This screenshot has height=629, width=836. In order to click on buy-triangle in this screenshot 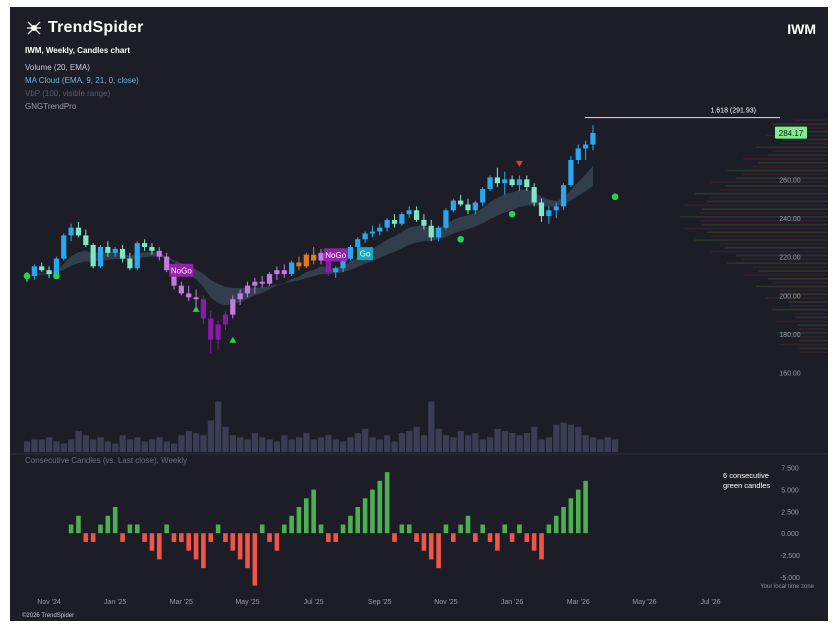, I will do `click(196, 308)`.